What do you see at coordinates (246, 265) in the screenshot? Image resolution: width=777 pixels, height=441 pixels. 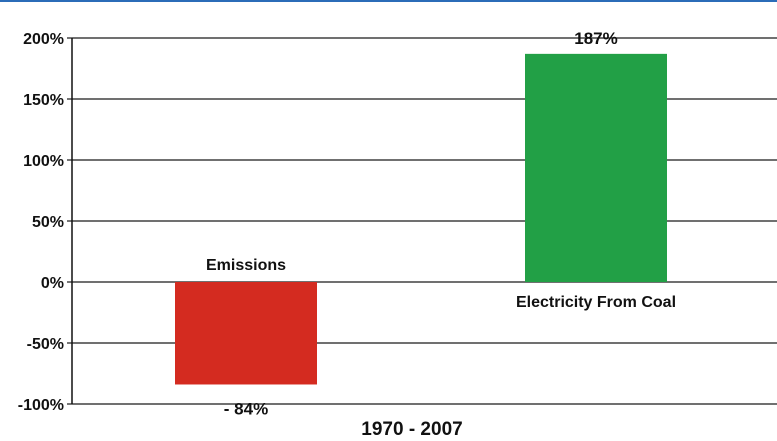 I see `category-label: Emissions` at bounding box center [246, 265].